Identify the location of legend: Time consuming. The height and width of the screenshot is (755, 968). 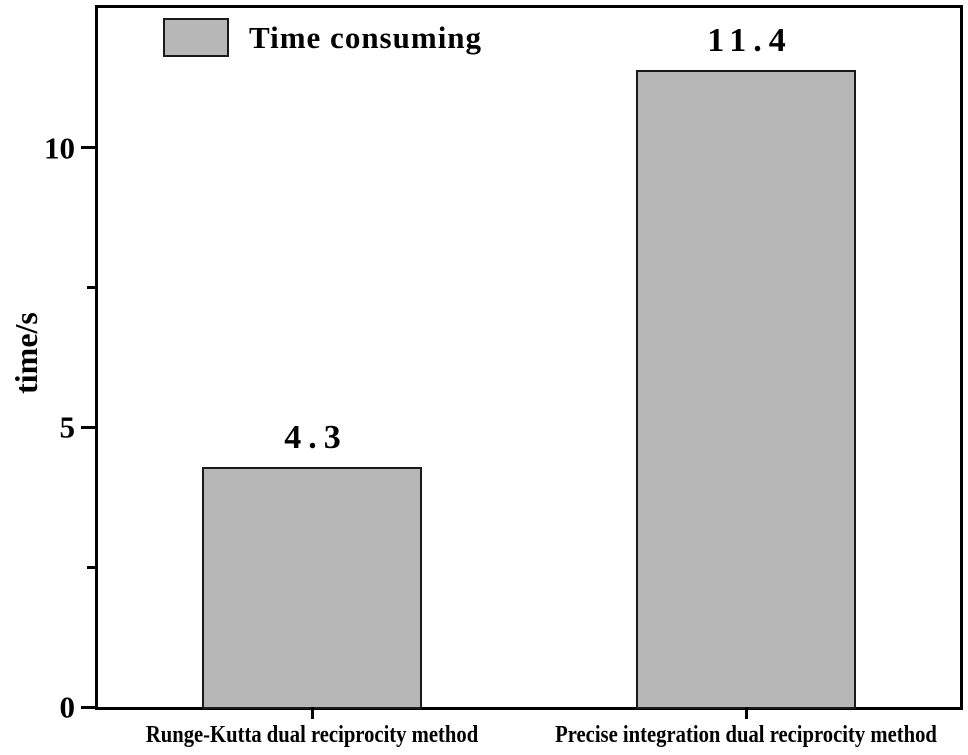
(322, 37).